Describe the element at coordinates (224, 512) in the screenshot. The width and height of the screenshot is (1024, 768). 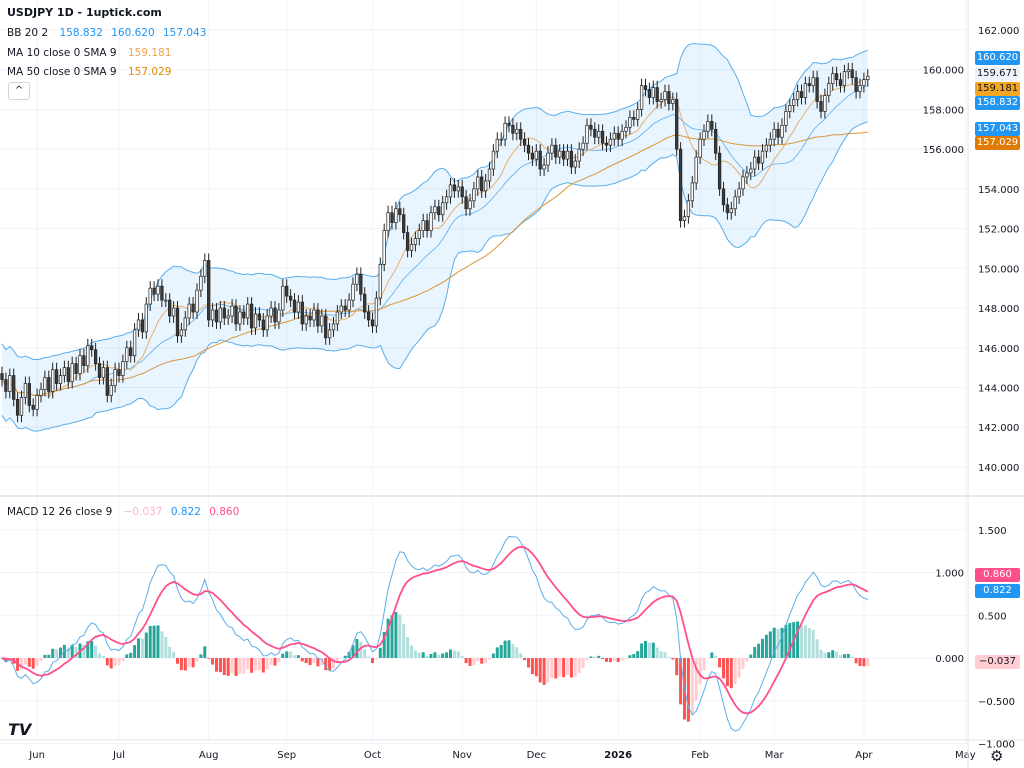
I see `legend-macd-signal: 0.860` at that location.